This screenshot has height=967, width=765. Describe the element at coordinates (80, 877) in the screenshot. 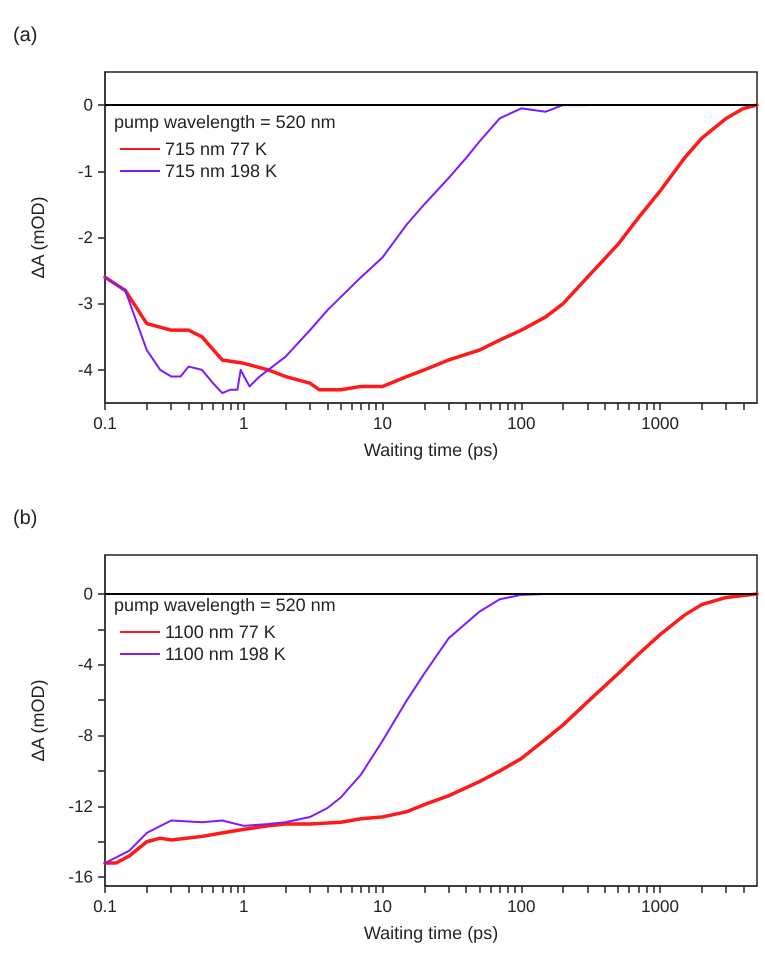

I see `y-tick-label: -16` at that location.